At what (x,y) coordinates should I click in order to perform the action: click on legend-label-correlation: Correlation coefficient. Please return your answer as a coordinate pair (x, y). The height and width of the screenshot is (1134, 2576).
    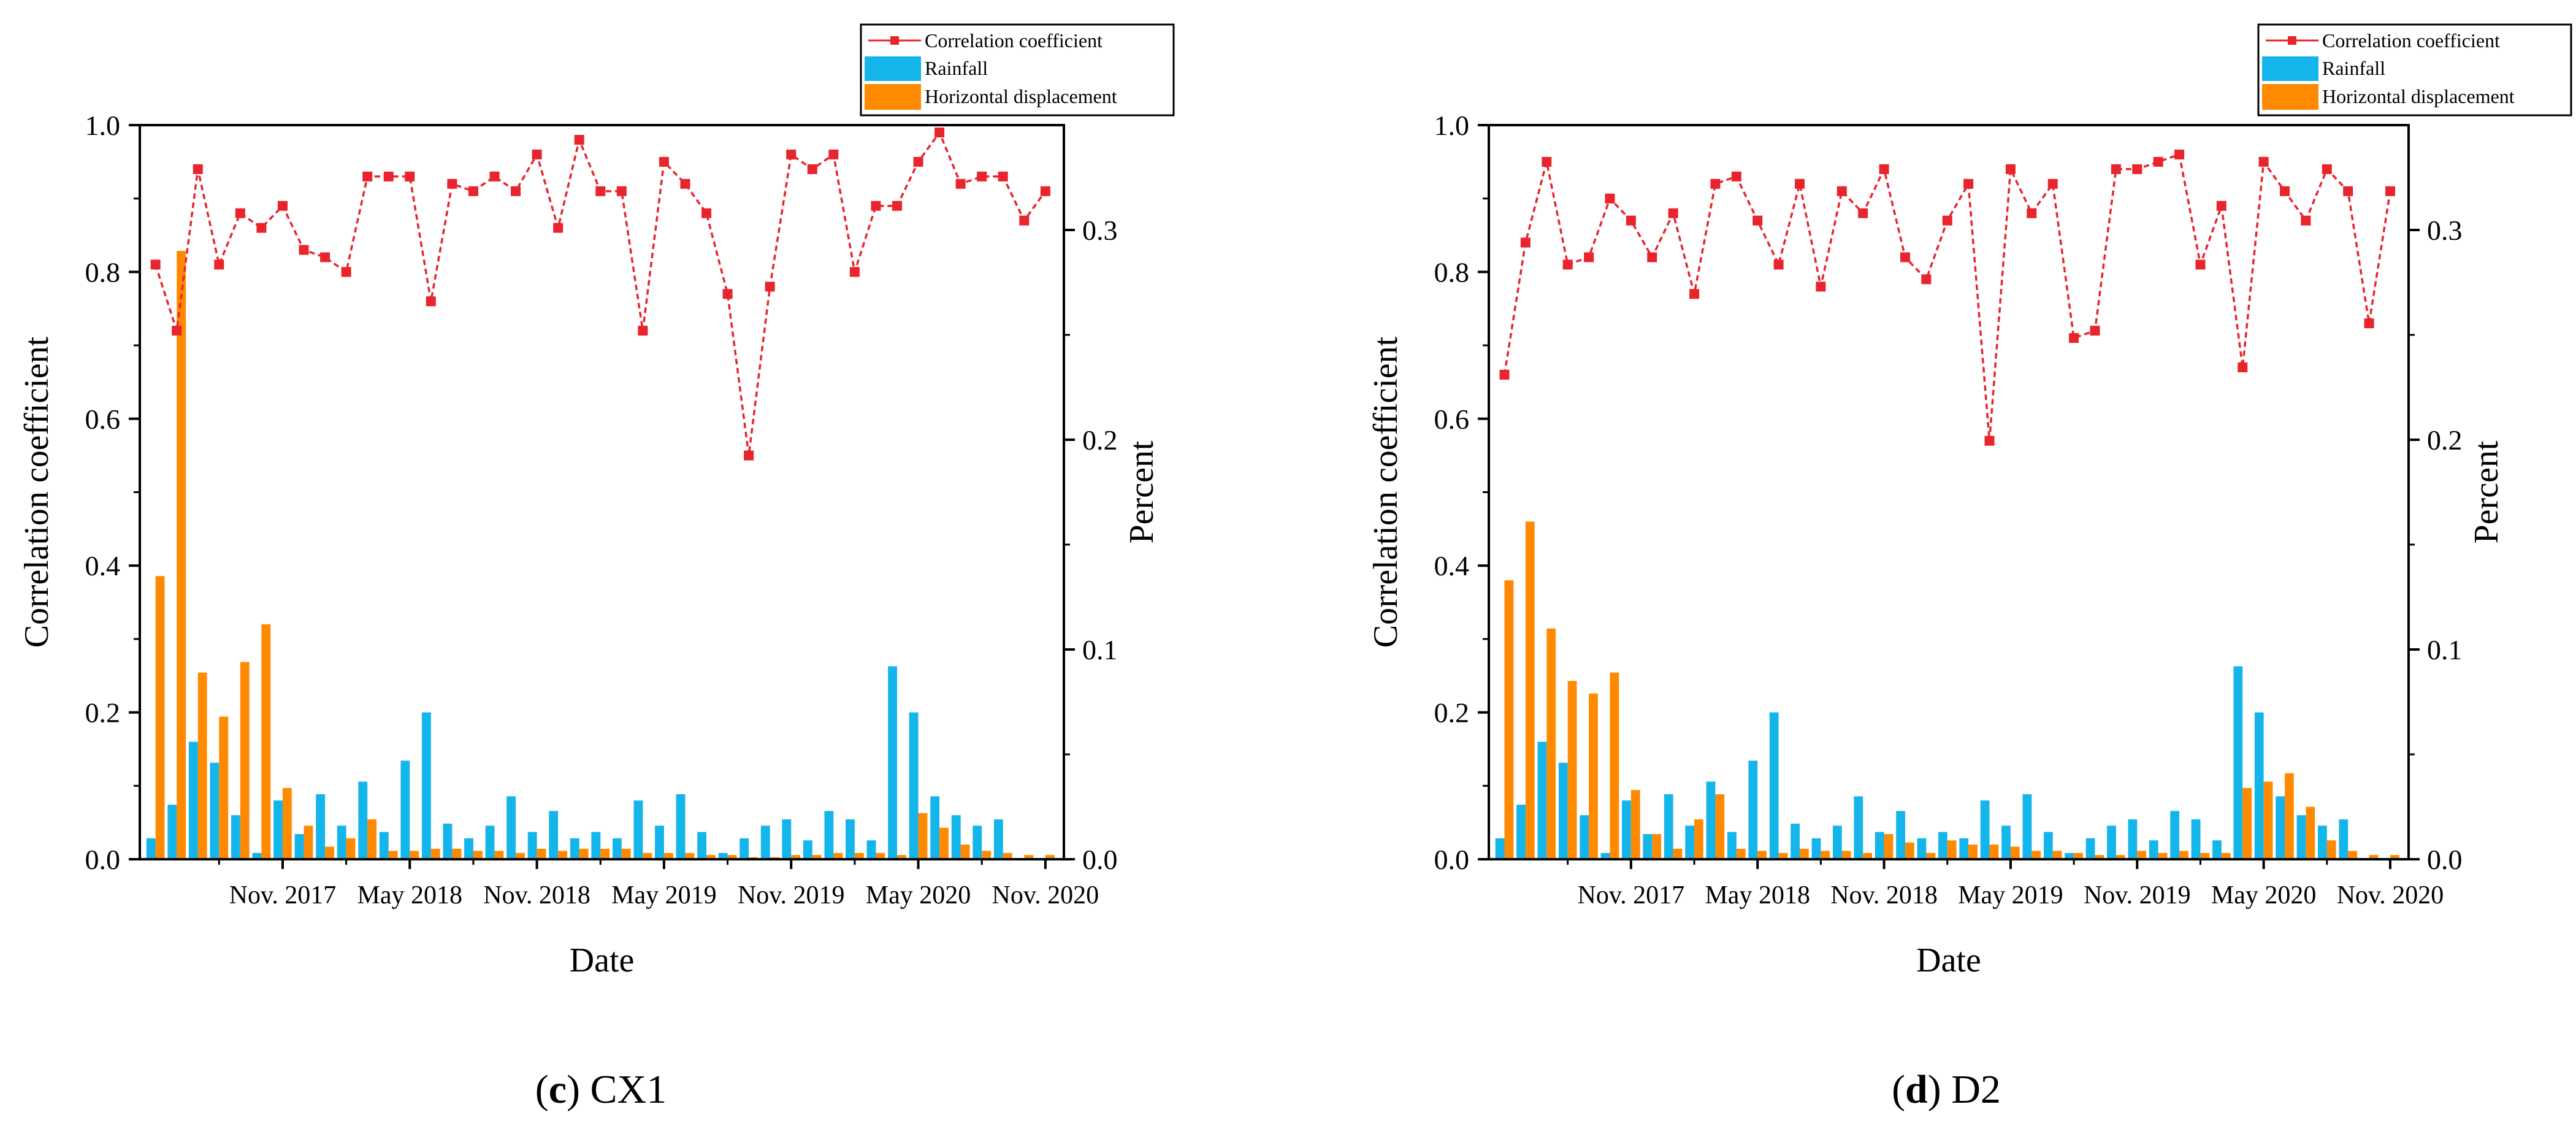
    Looking at the image, I should click on (2411, 40).